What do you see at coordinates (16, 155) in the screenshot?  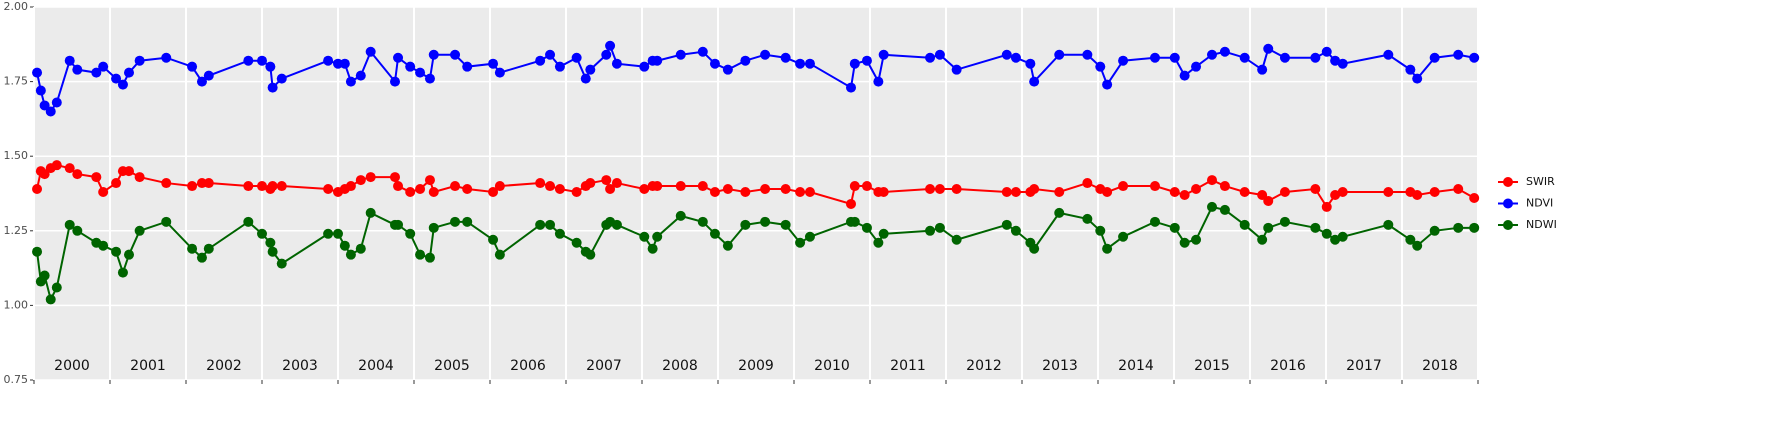 I see `y-tick-label: 1.50` at bounding box center [16, 155].